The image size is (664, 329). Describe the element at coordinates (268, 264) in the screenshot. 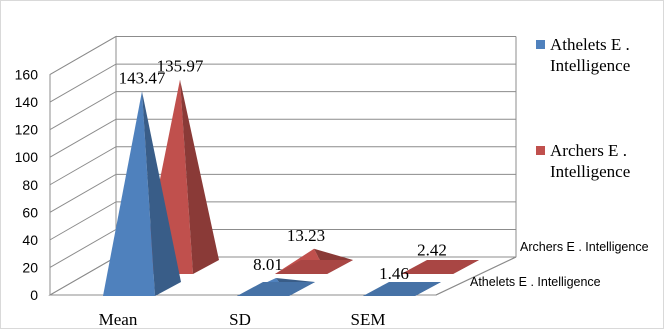

I see `data-label: 8.01` at that location.